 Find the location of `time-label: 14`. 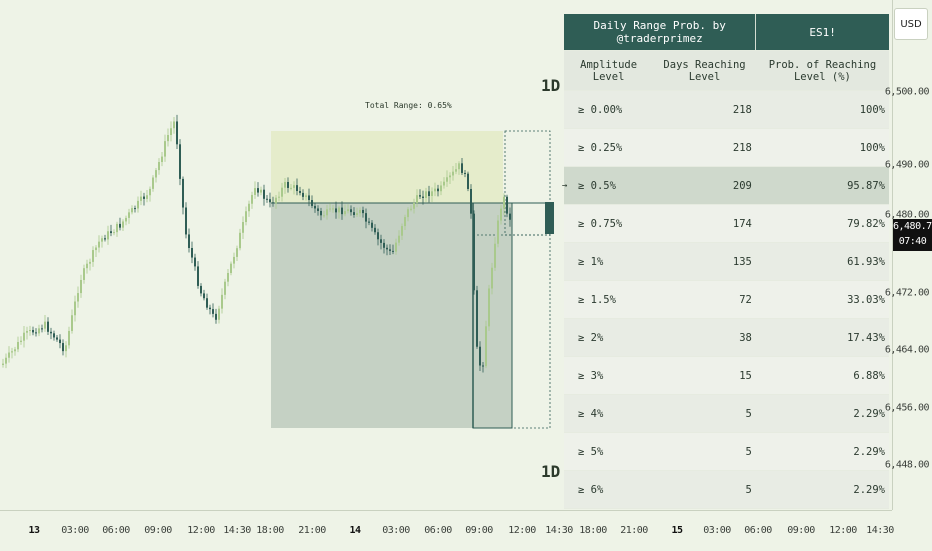

time-label: 14 is located at coordinates (355, 530).